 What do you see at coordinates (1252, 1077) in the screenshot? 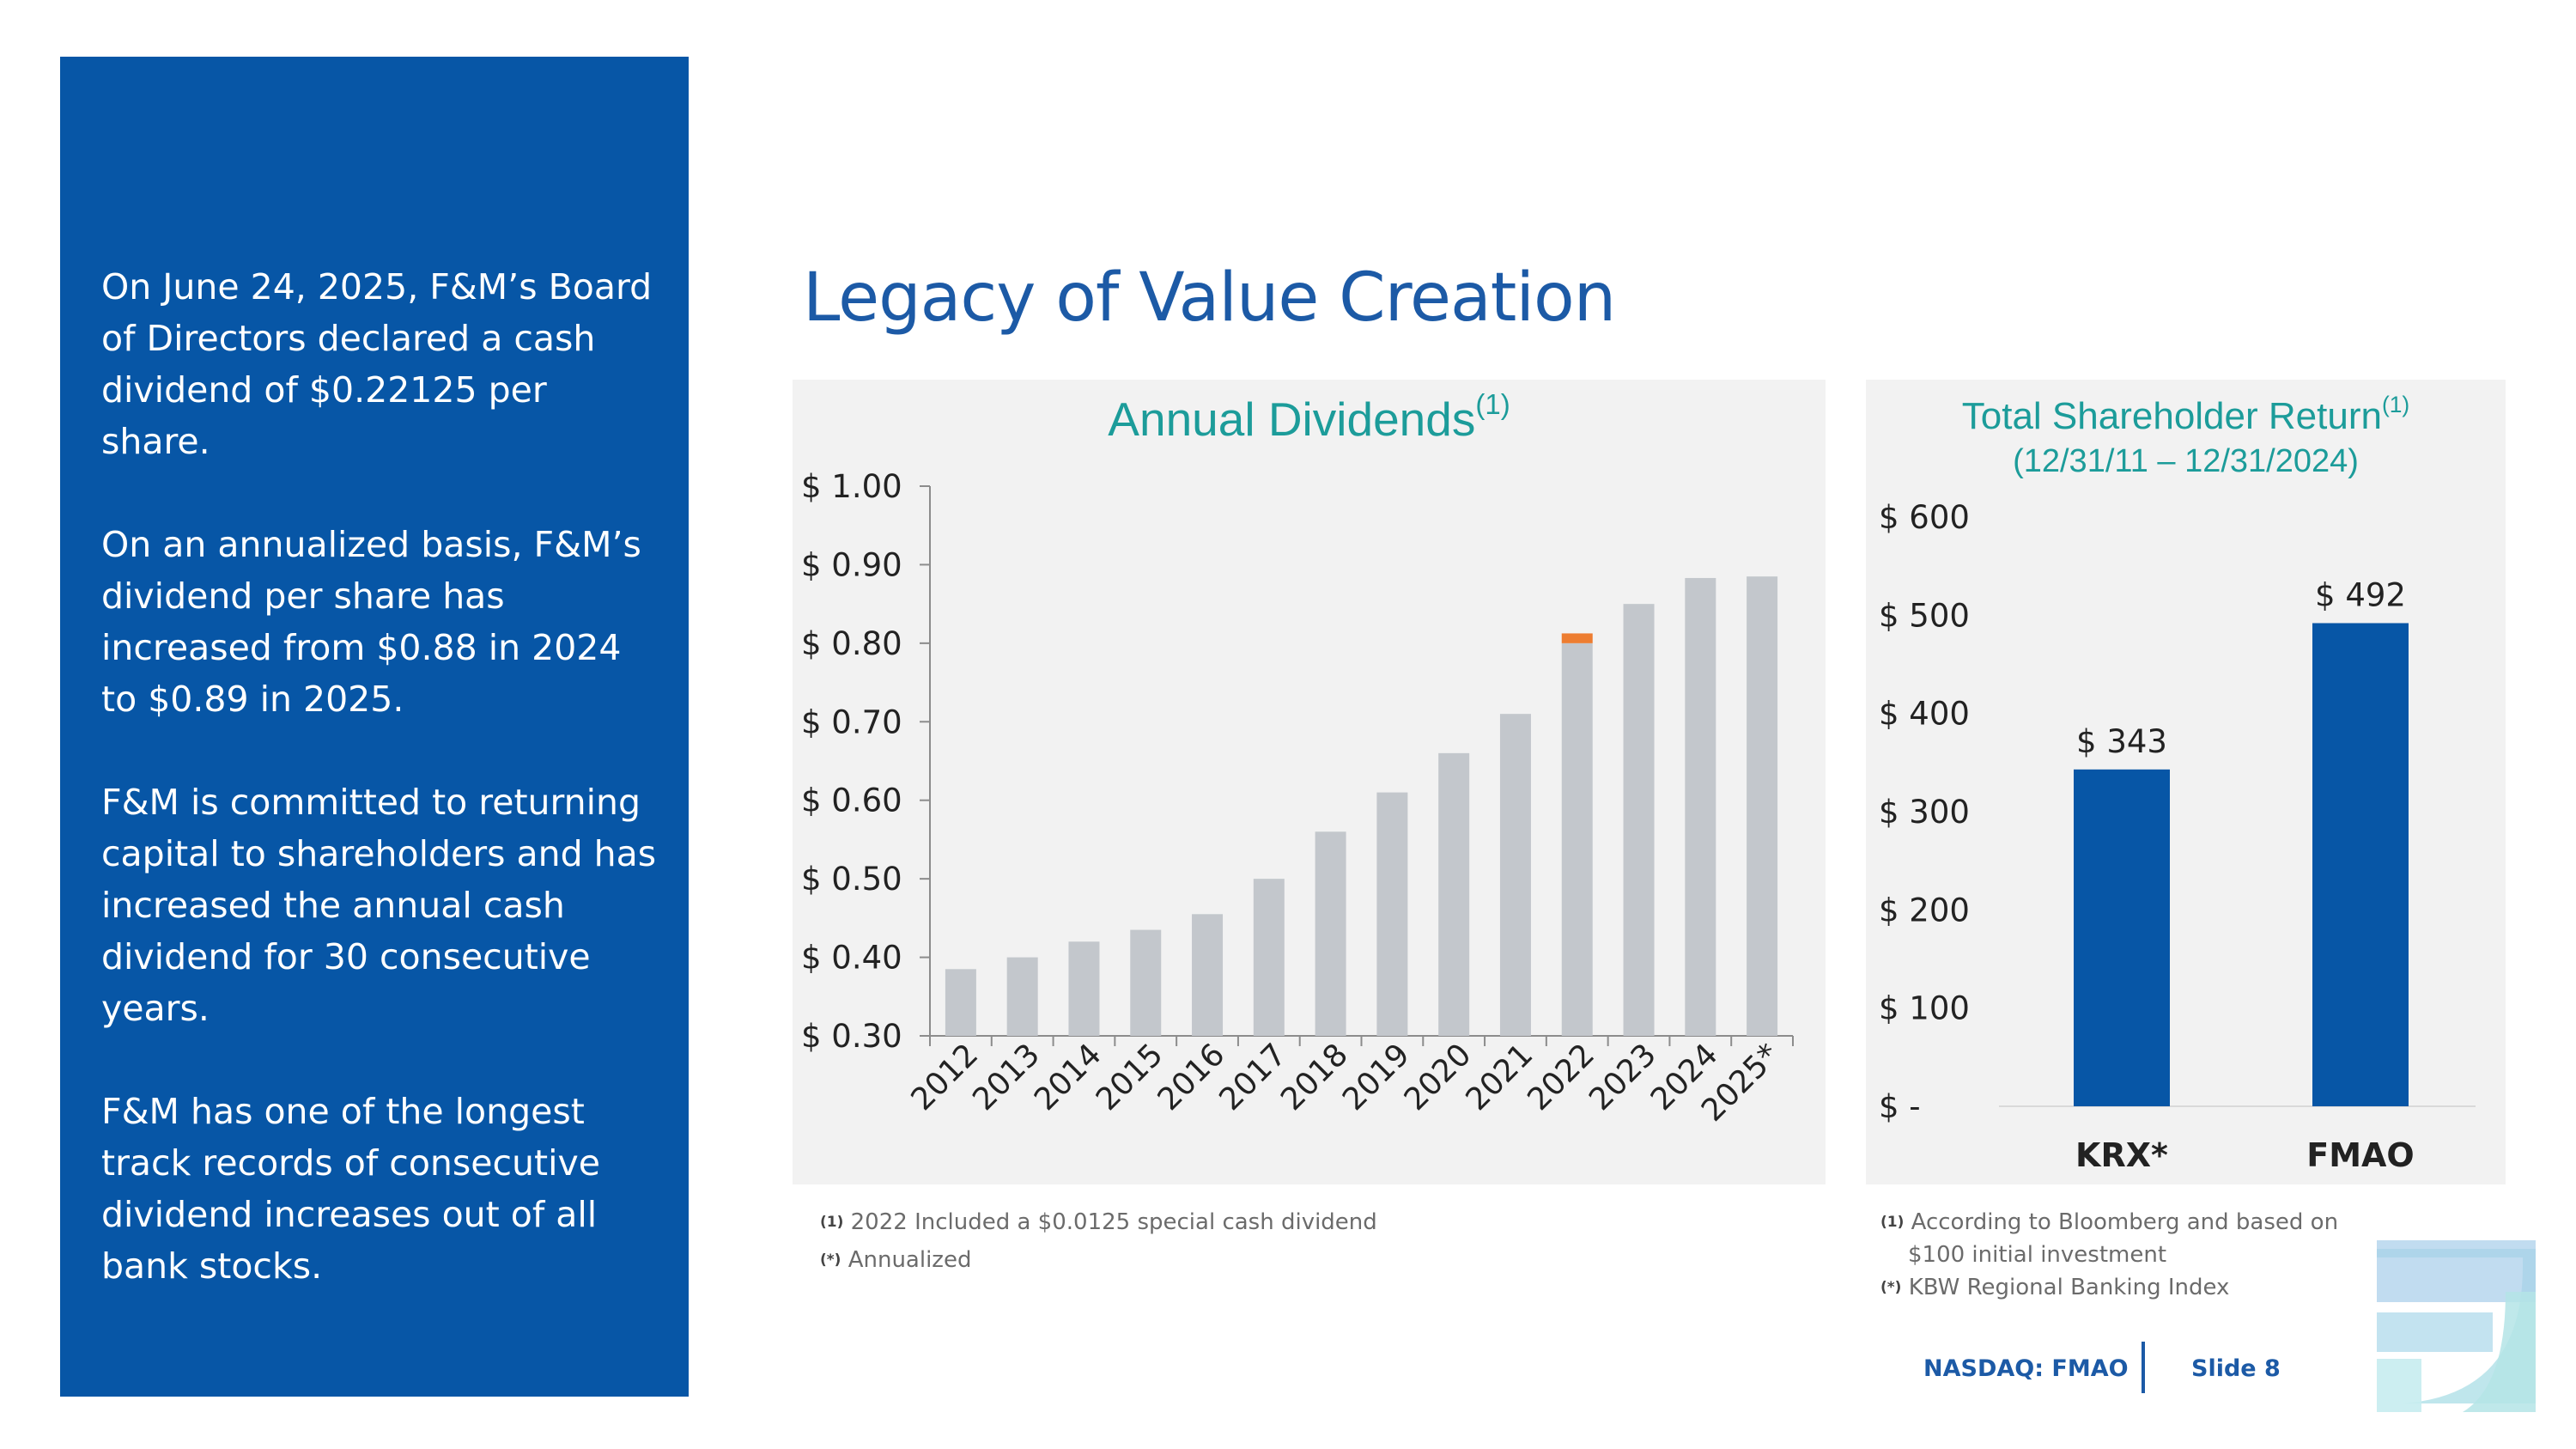
I see `x-tick-label: 2017` at bounding box center [1252, 1077].